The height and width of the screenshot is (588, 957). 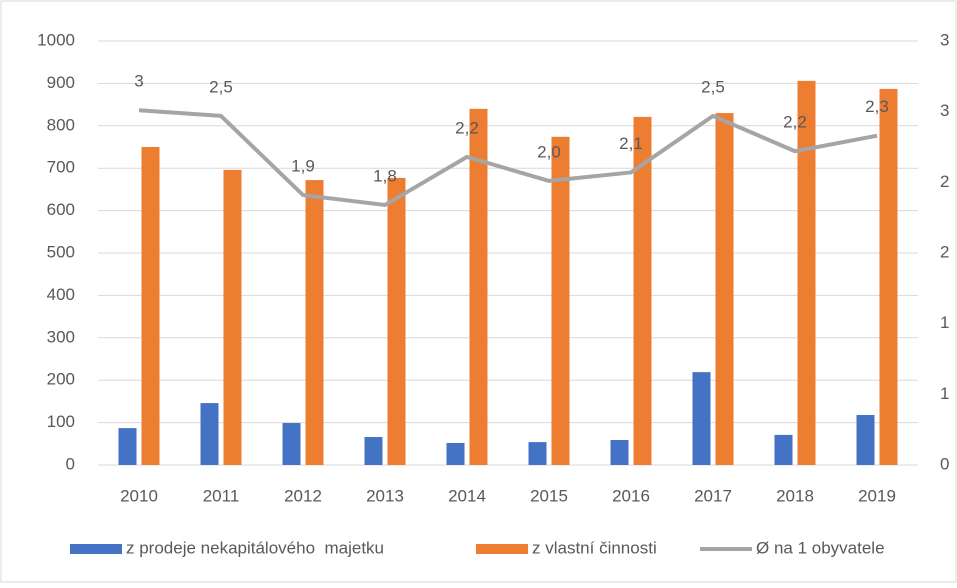 What do you see at coordinates (303, 166) in the screenshot?
I see `data-label: 1,9` at bounding box center [303, 166].